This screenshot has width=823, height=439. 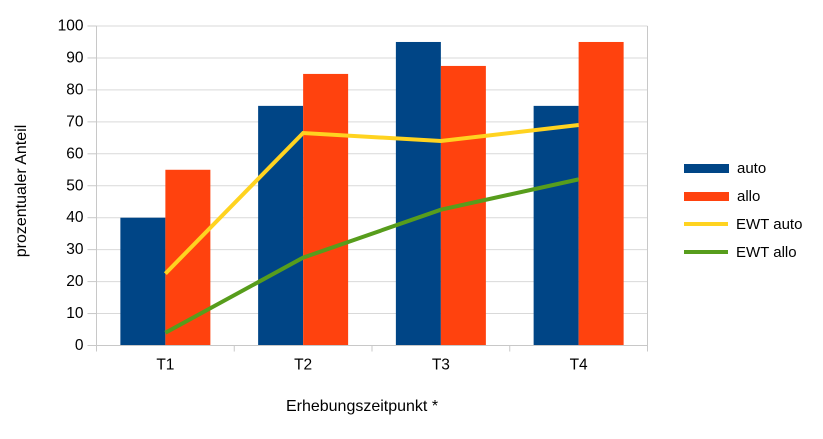 What do you see at coordinates (75, 121) in the screenshot?
I see `y-tick-label: 70` at bounding box center [75, 121].